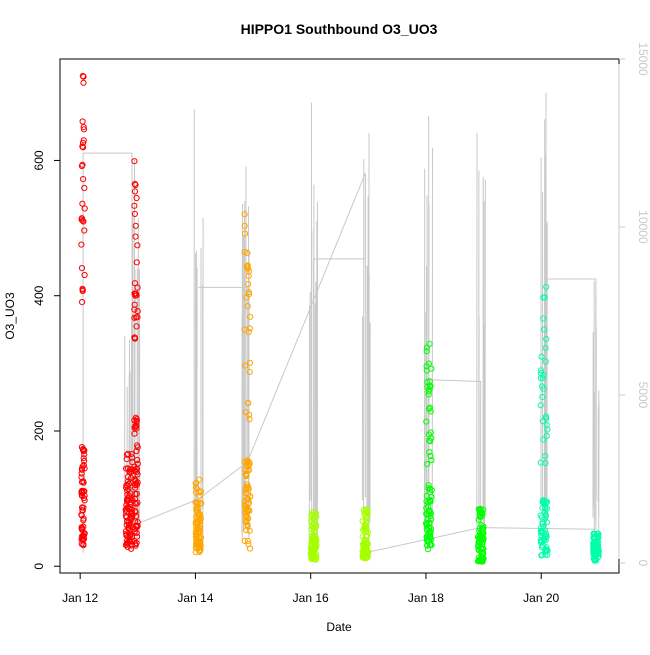 The width and height of the screenshot is (650, 655). I want to click on y-axis-label: O3_UO3, so click(10, 316).